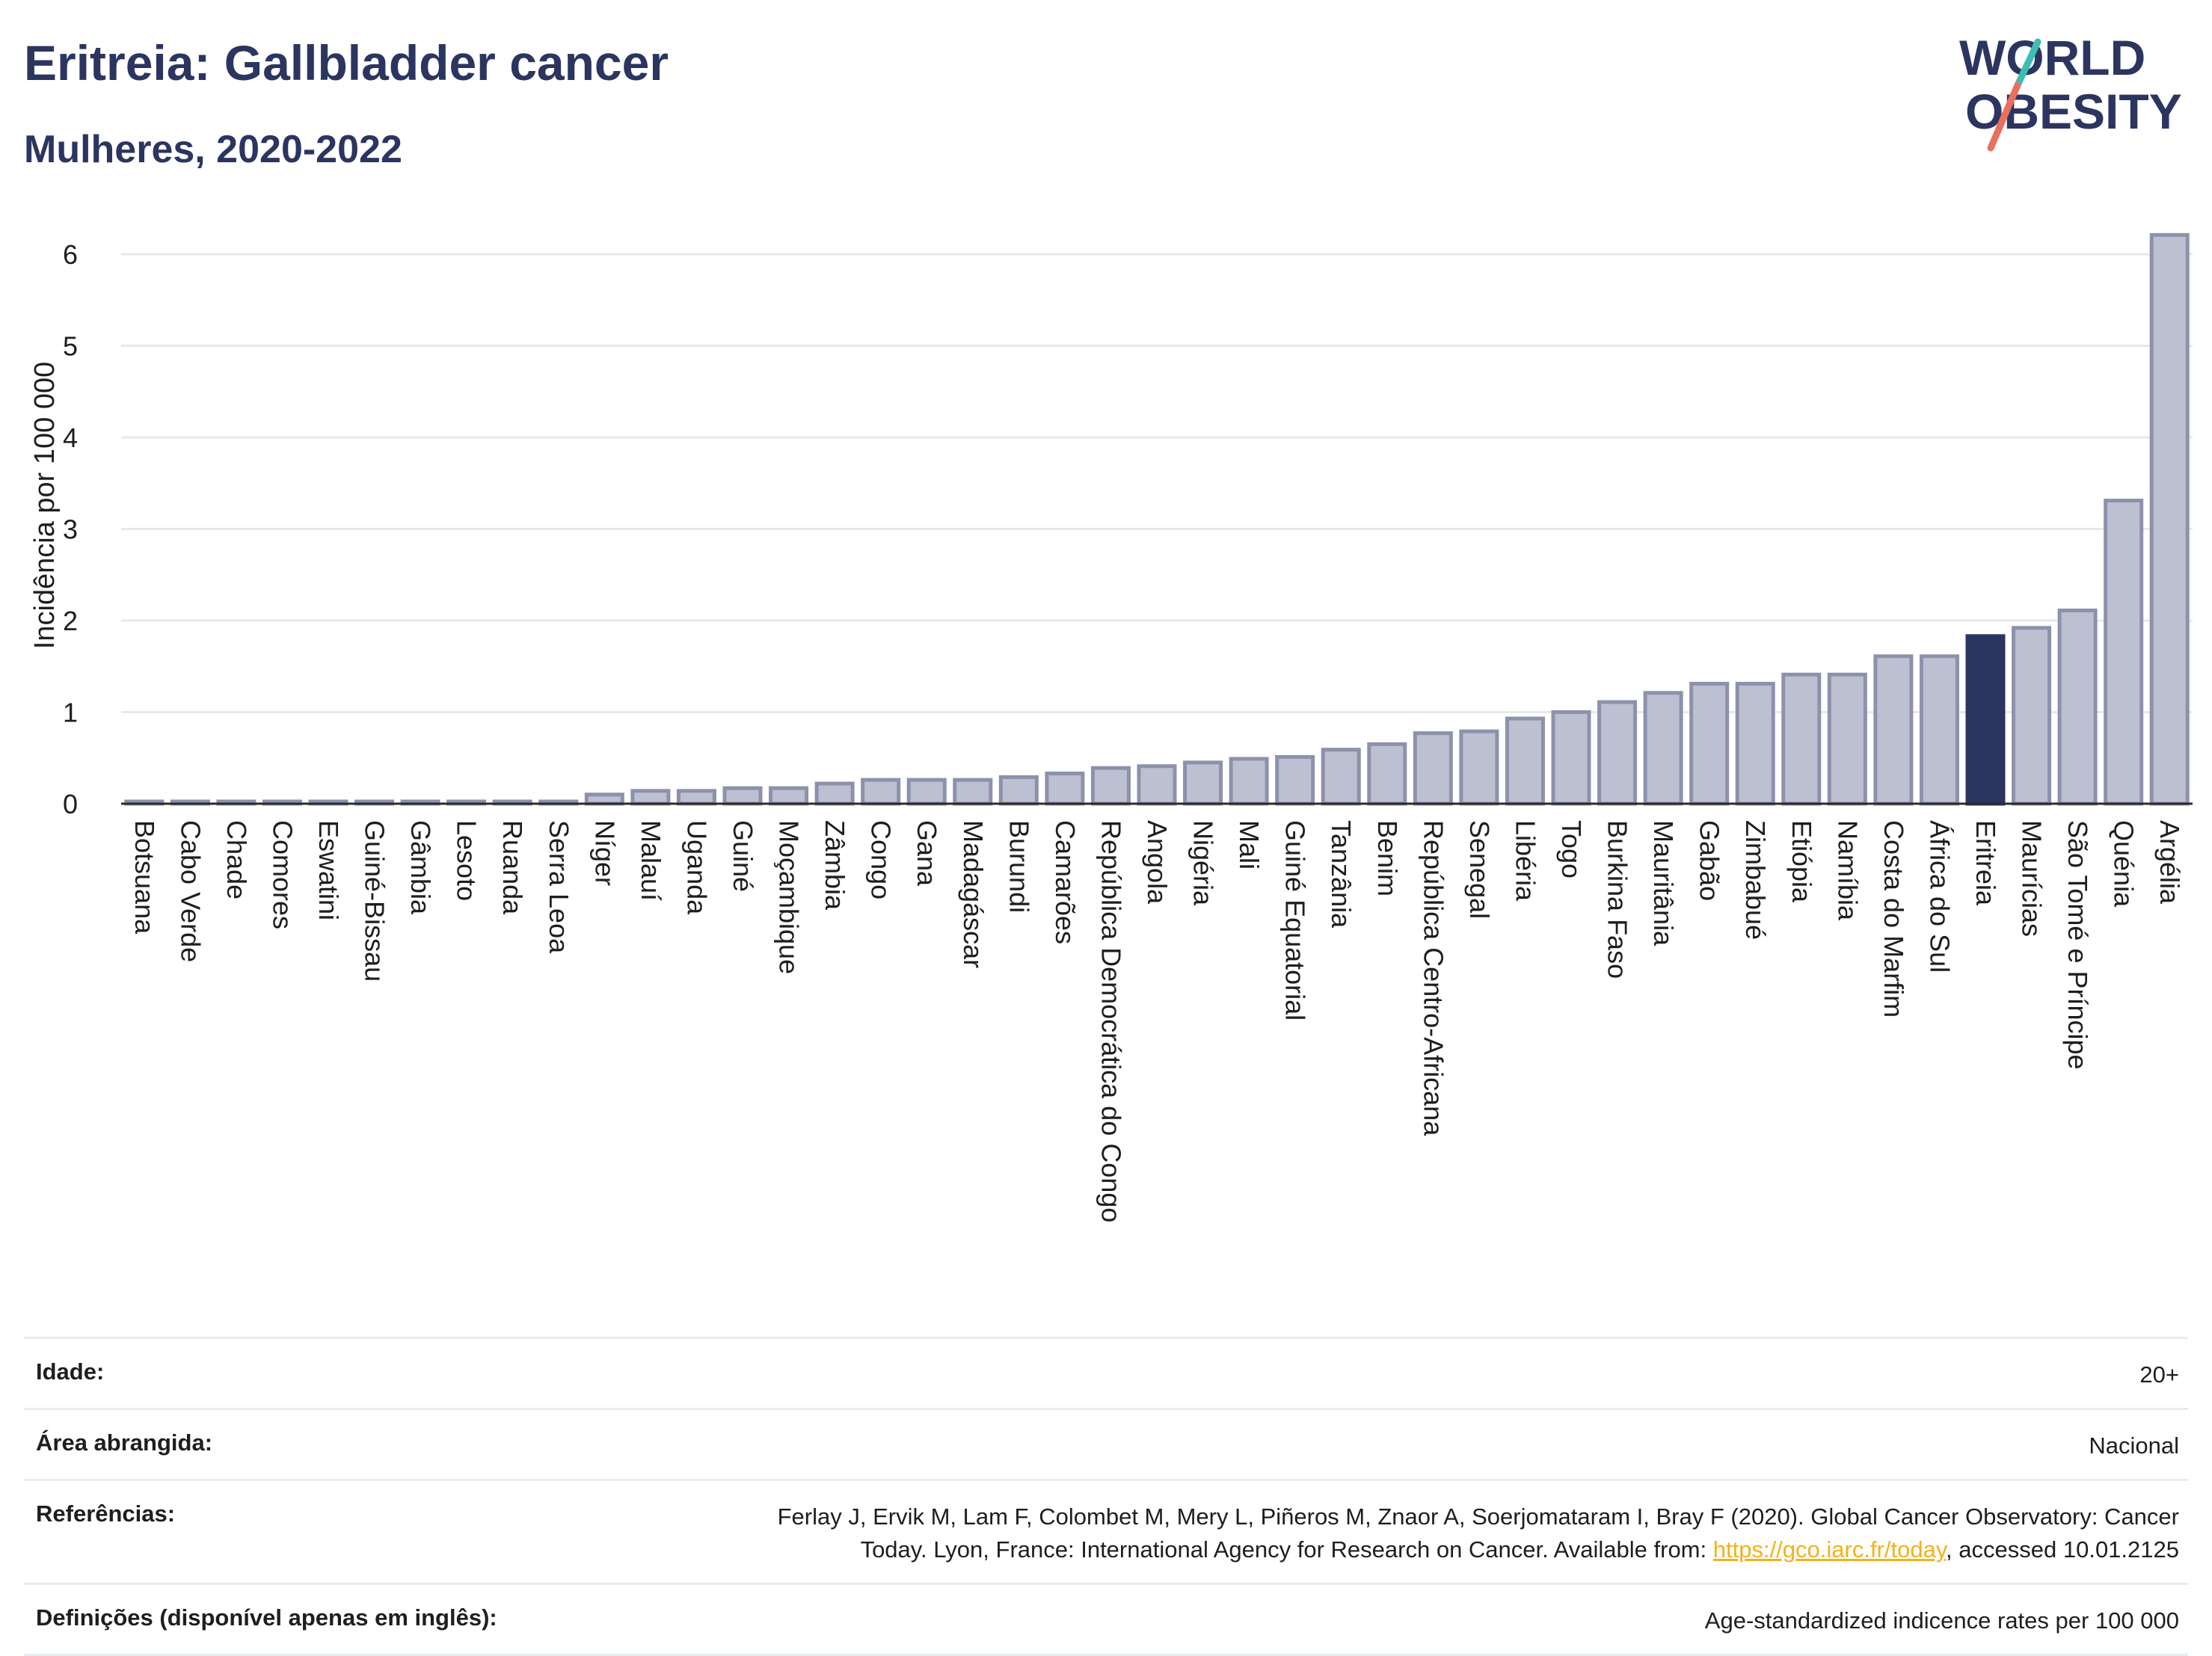 This screenshot has width=2212, height=1656. Describe the element at coordinates (70, 804) in the screenshot. I see `y-tick-label: 0` at that location.